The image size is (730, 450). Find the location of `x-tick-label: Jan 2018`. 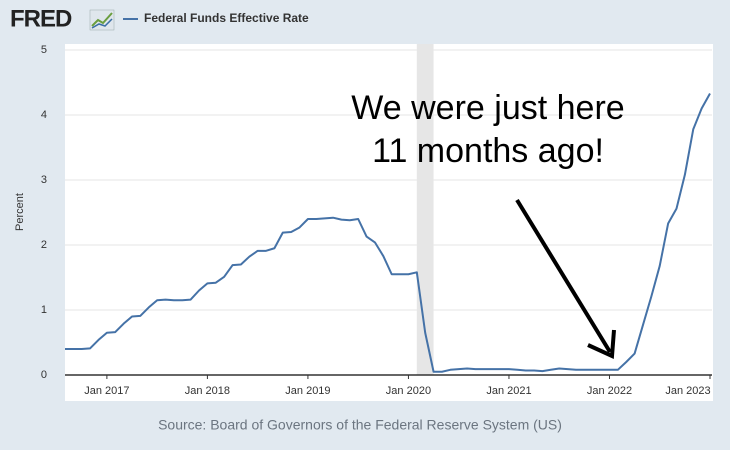

x-tick-label: Jan 2018 is located at coordinates (207, 391).